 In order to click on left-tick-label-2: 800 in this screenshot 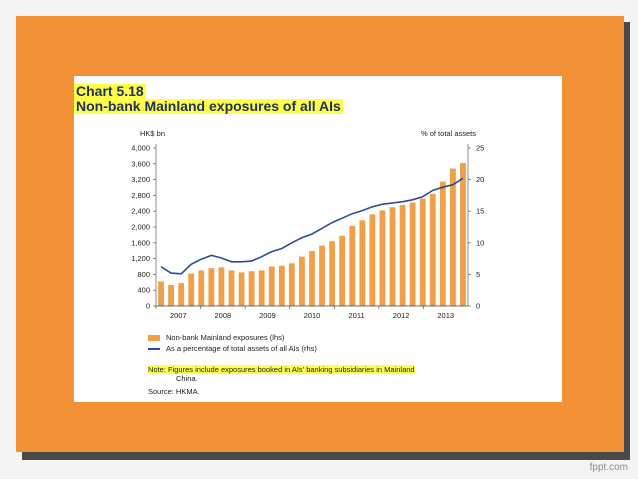, I will do `click(143, 274)`.